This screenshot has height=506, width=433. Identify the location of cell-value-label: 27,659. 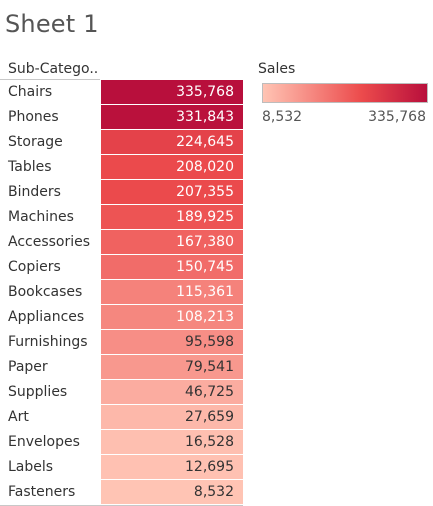
(209, 417).